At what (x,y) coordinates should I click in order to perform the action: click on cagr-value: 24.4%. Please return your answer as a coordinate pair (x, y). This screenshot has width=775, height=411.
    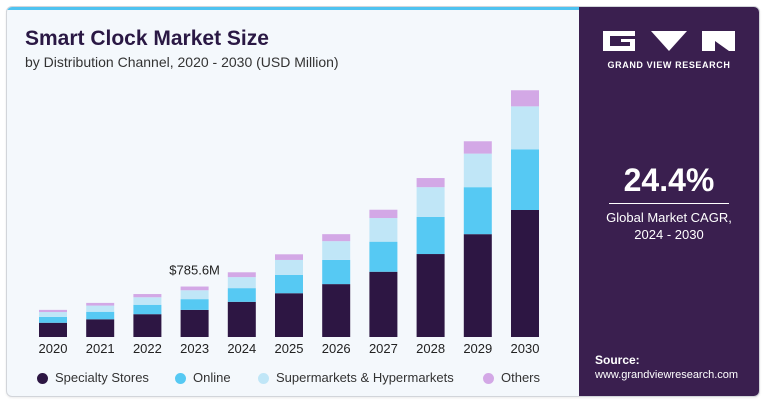
    Looking at the image, I should click on (669, 180).